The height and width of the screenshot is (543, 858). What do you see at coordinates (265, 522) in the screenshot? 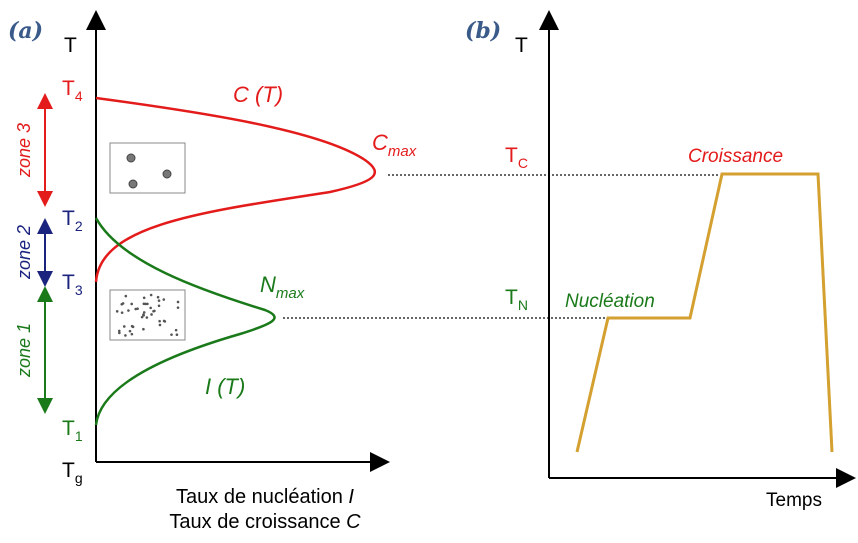
I see `x-axis-label: Taux de croissance C` at bounding box center [265, 522].